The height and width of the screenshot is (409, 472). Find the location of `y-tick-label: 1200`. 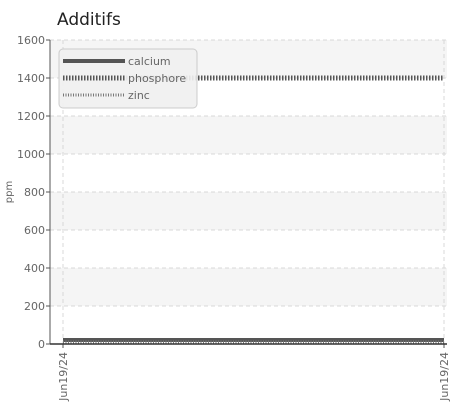

y-tick-label: 1200 is located at coordinates (31, 116).